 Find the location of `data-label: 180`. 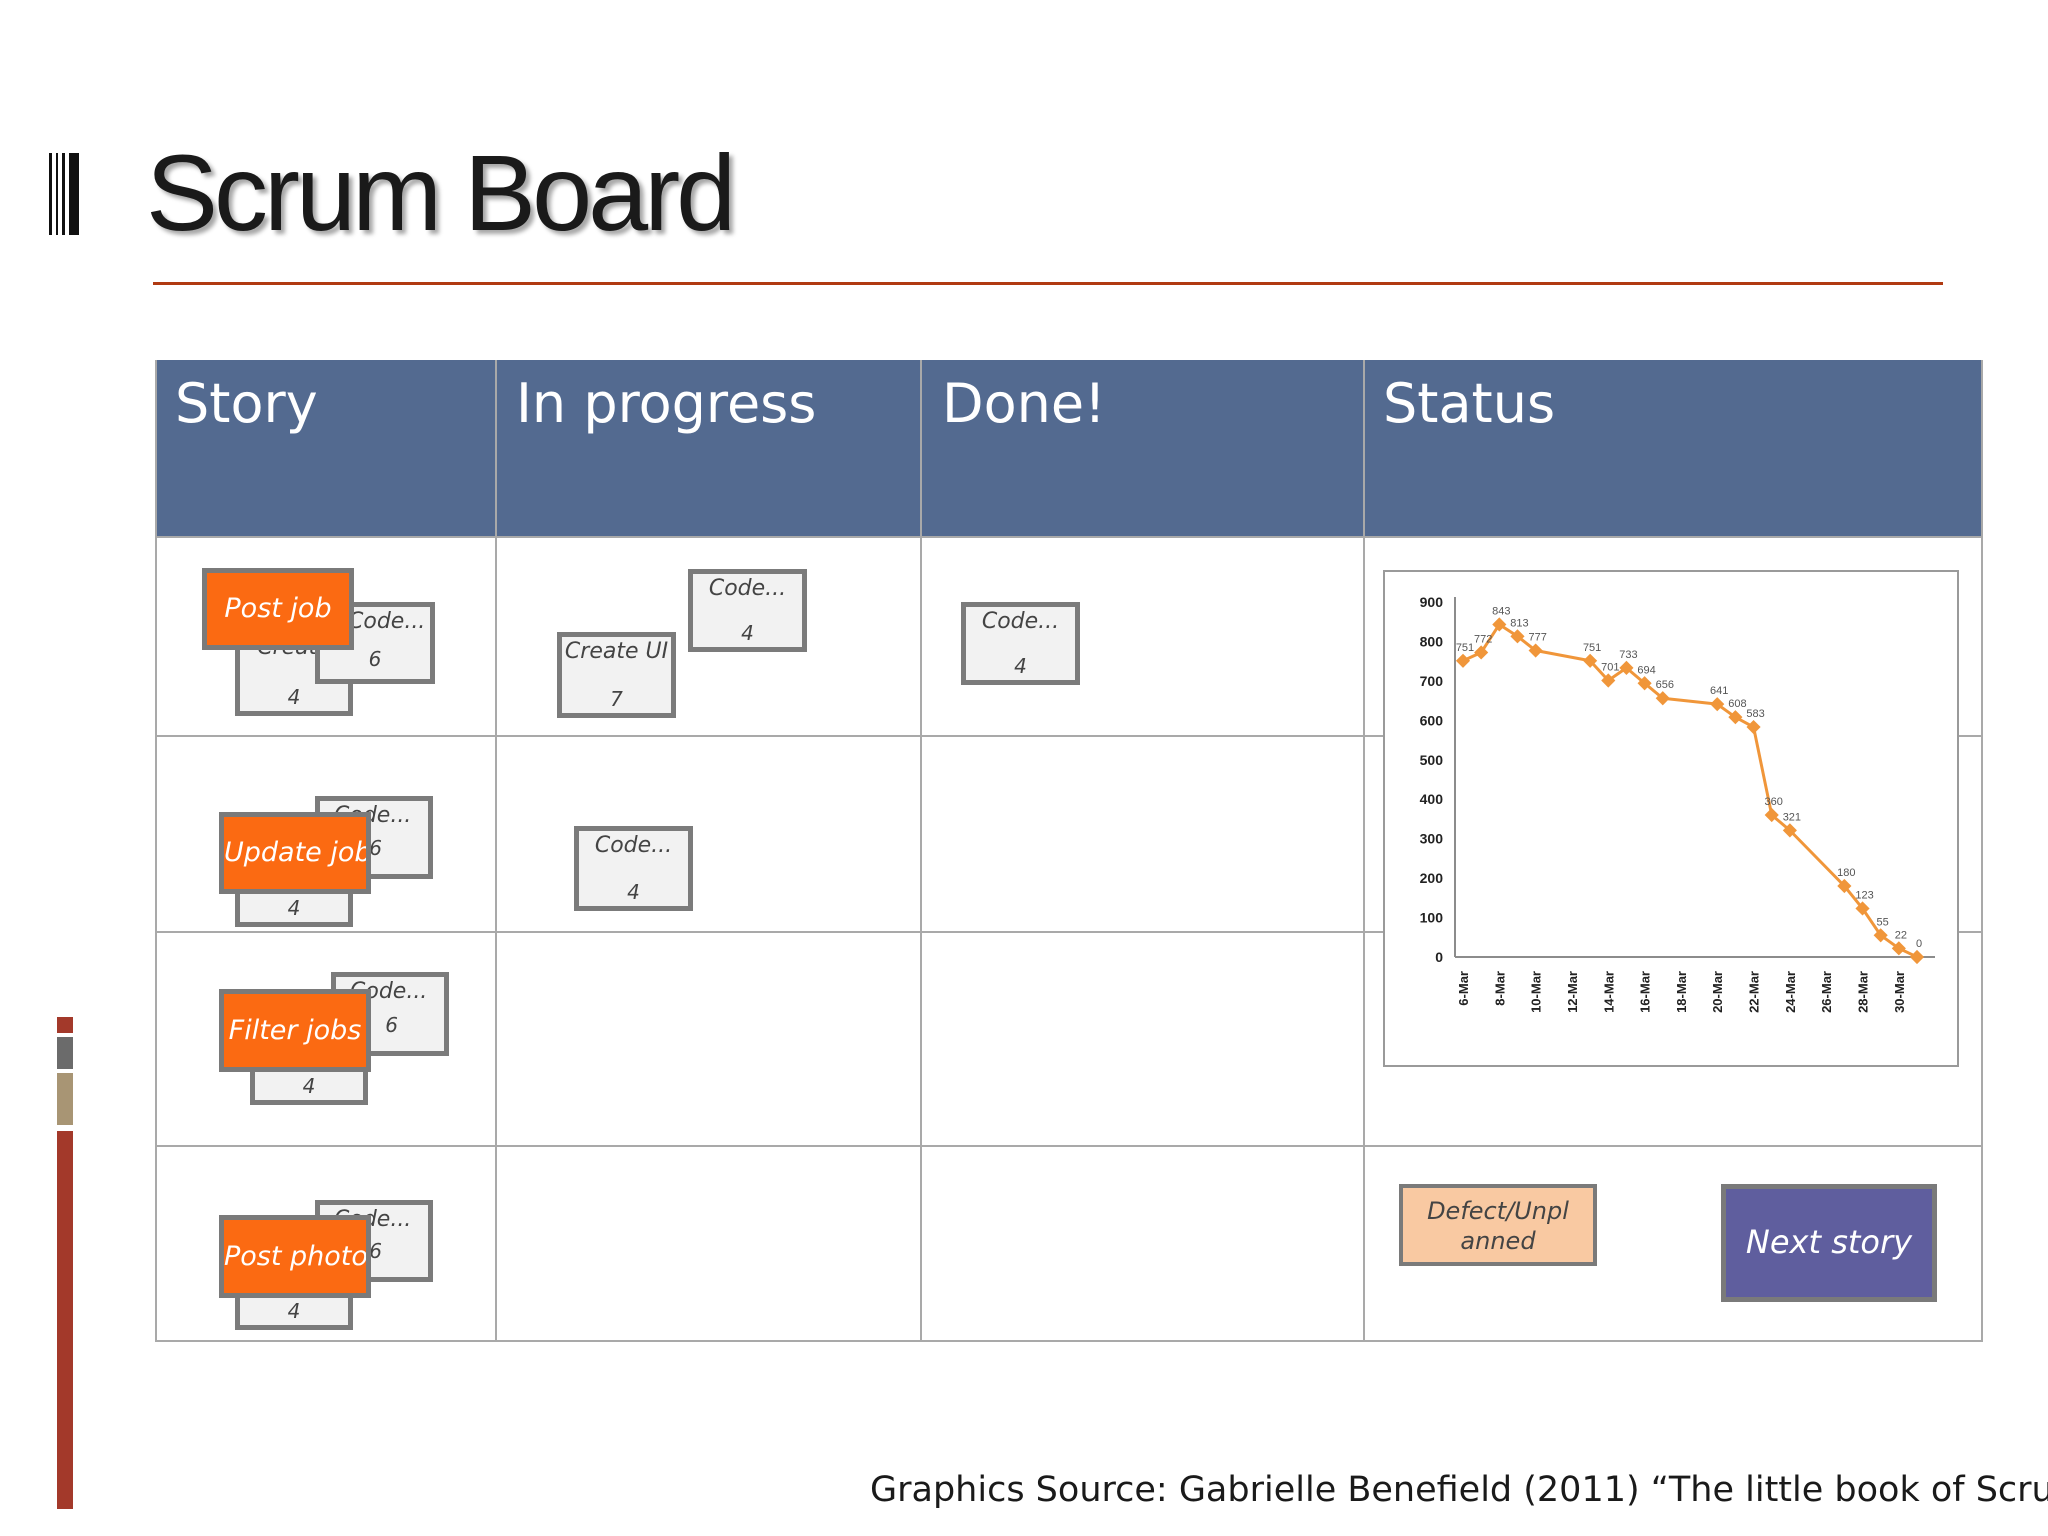

data-label: 180 is located at coordinates (1846, 873).